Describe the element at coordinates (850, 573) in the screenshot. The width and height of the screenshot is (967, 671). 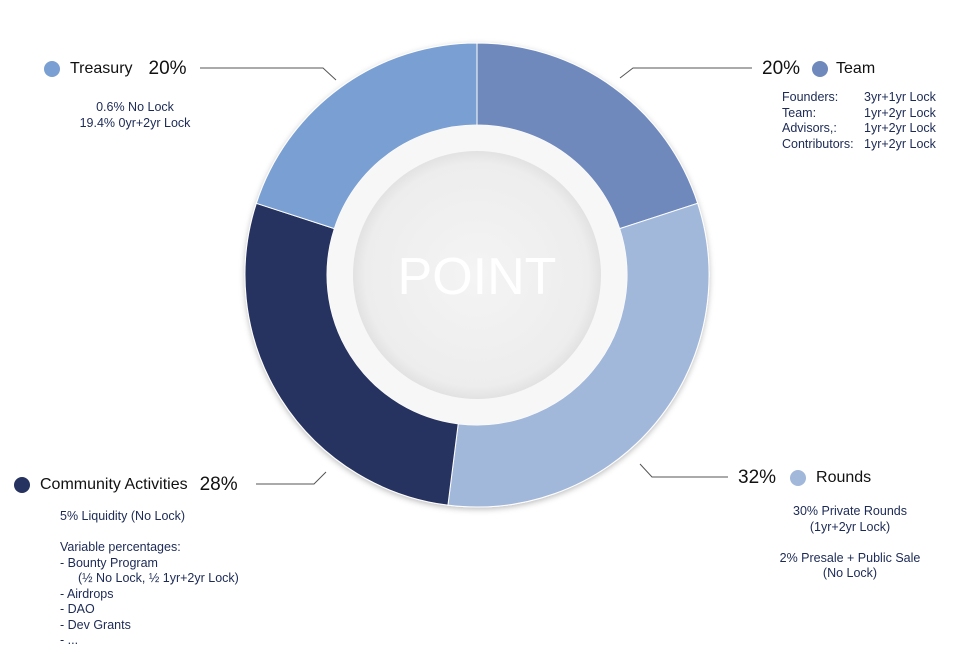
I see `note-line: (No Lock)` at that location.